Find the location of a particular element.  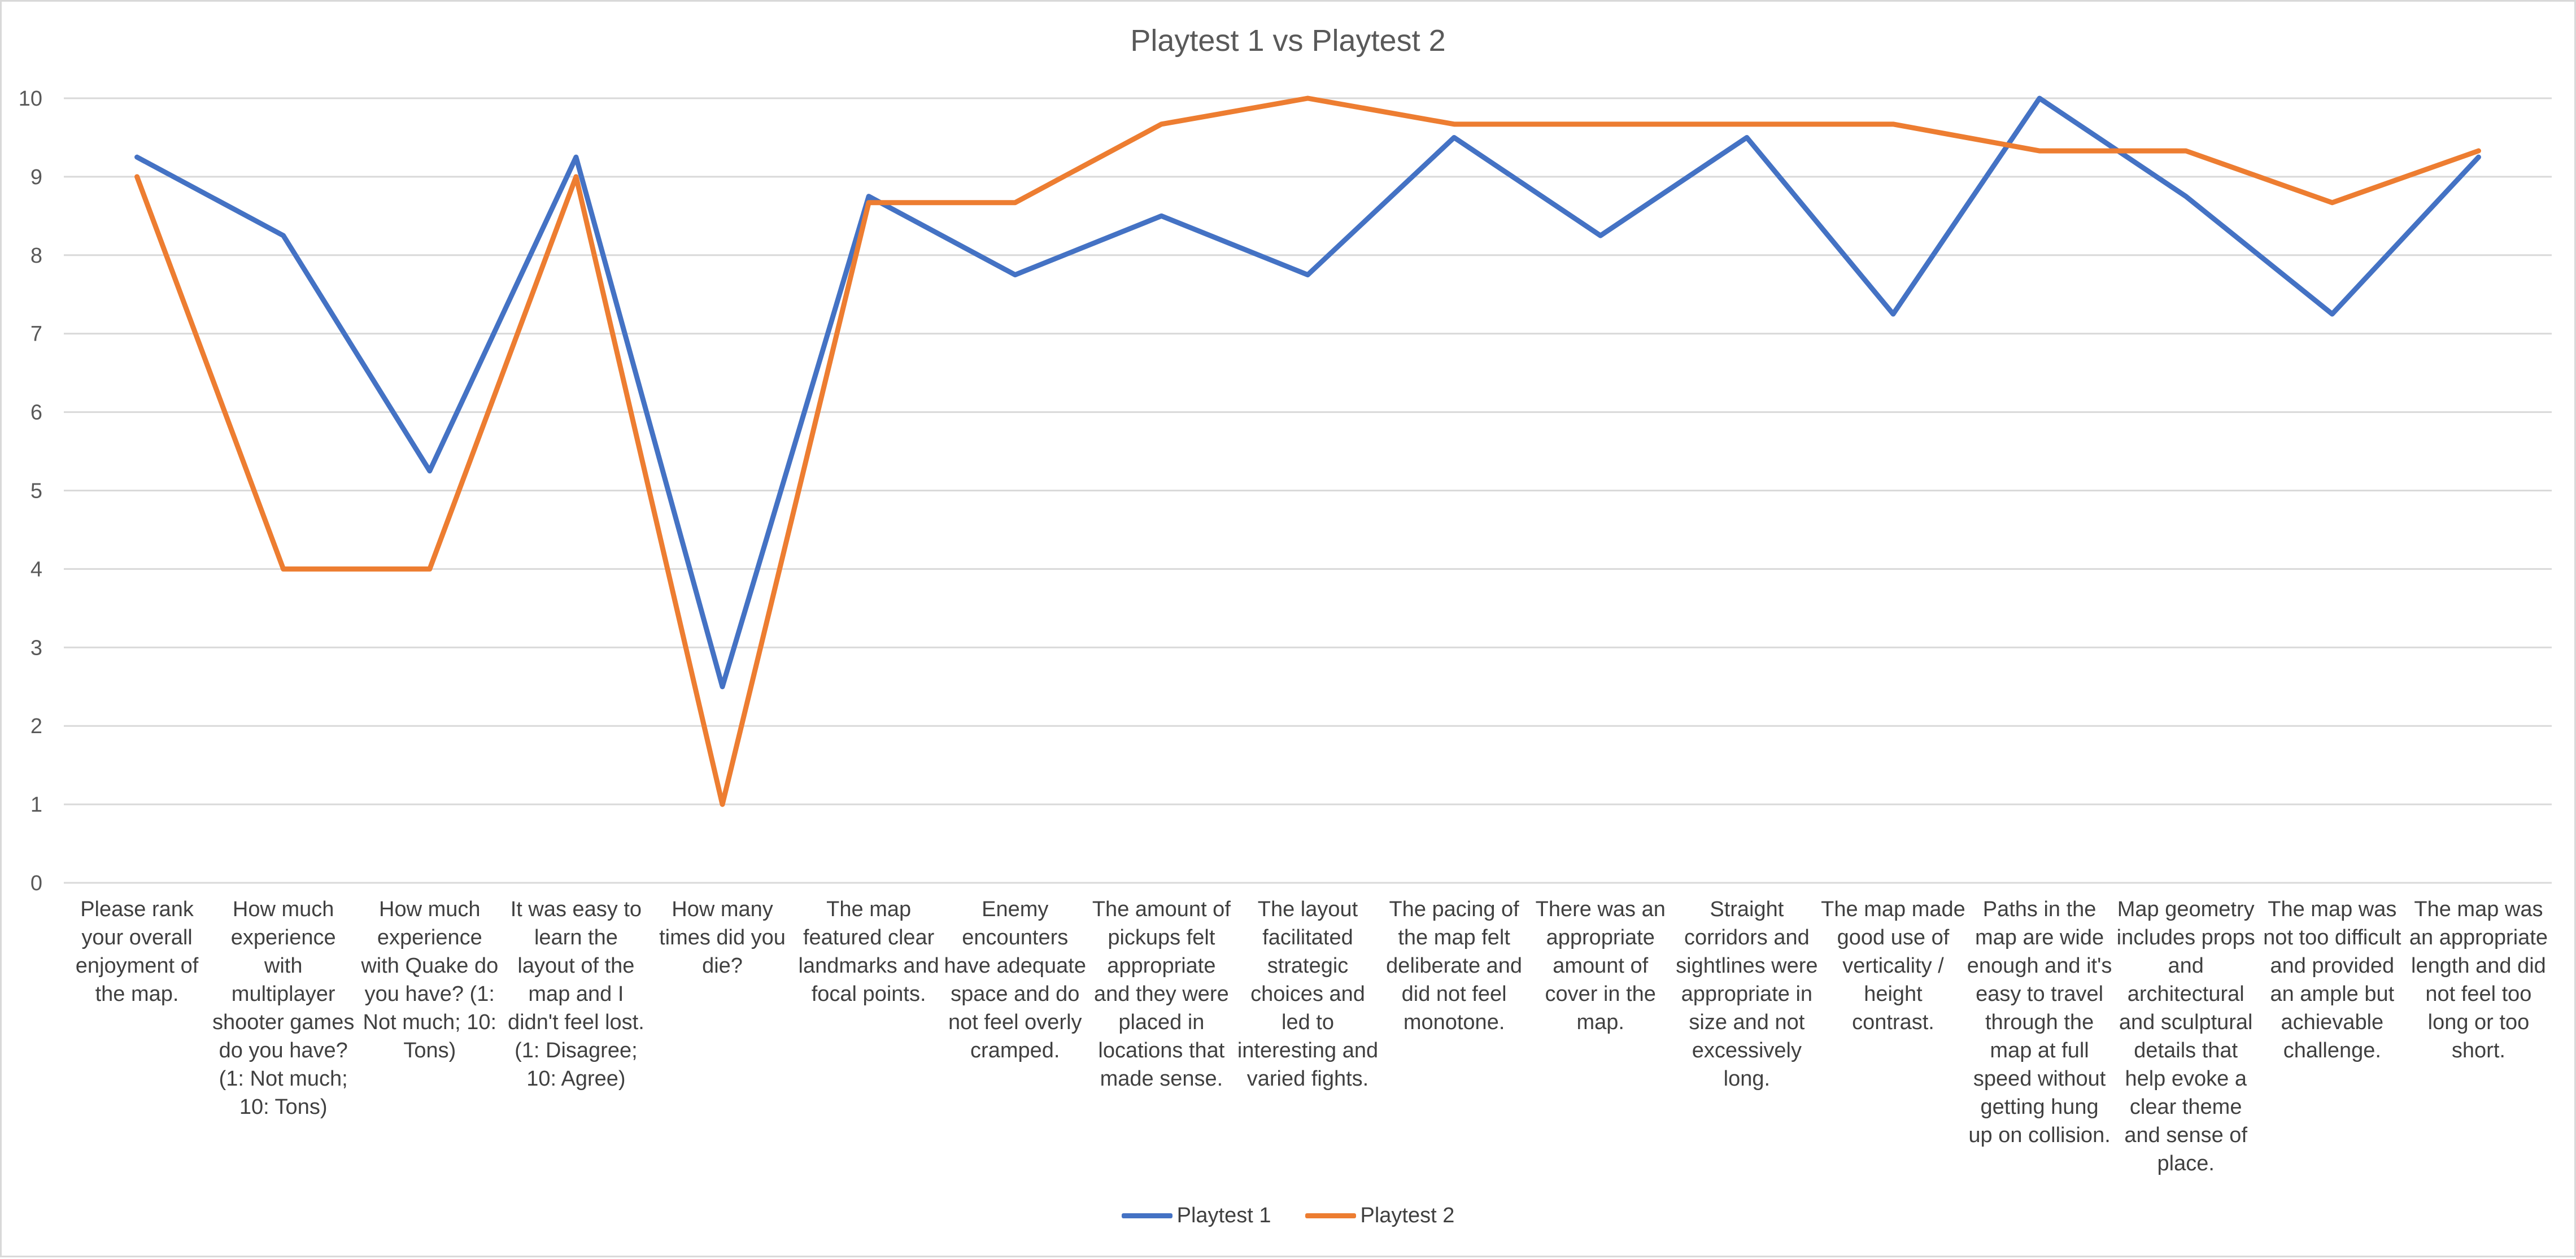

y-tick-label: 5 is located at coordinates (36, 491).